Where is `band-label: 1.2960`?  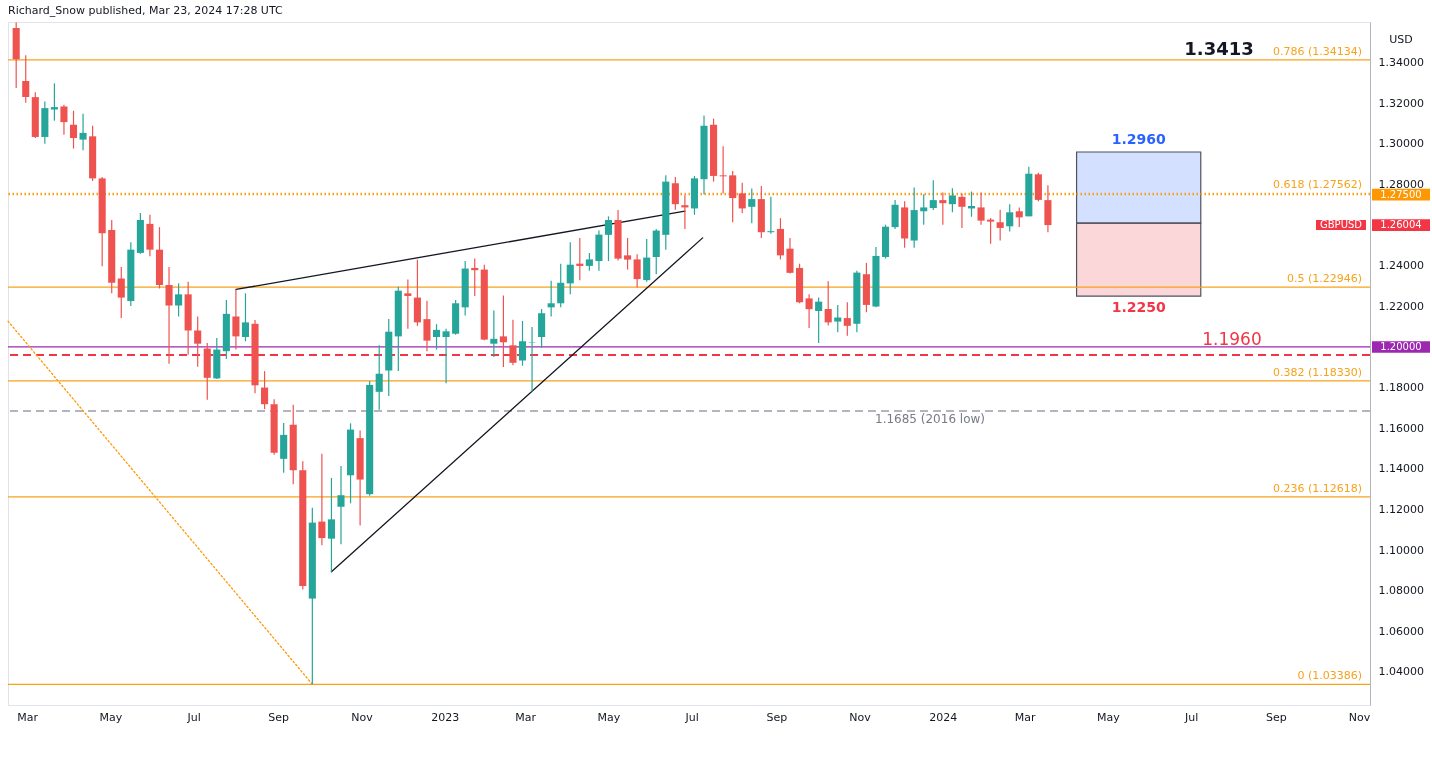 band-label: 1.2960 is located at coordinates (1138, 138).